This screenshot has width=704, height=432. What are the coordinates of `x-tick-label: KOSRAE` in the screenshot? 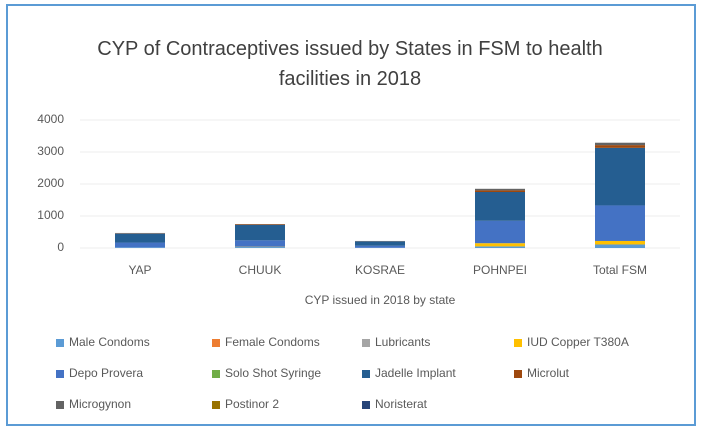 It's located at (380, 270).